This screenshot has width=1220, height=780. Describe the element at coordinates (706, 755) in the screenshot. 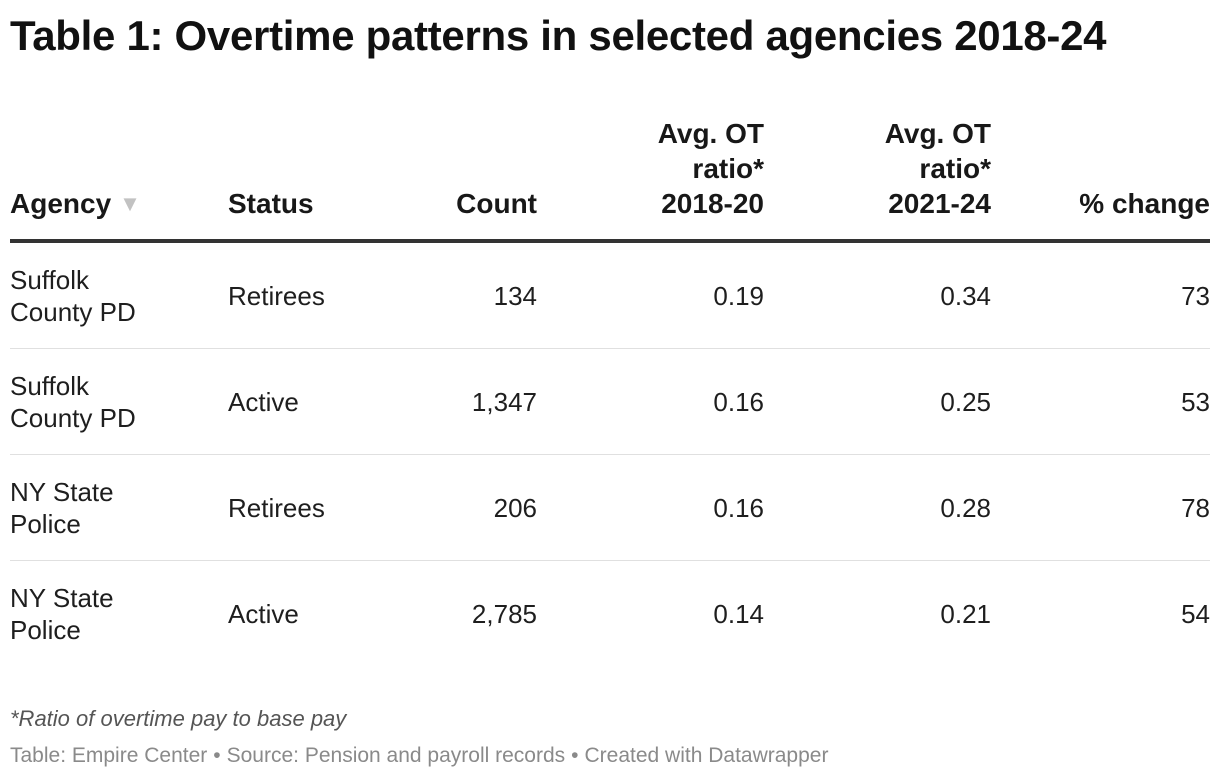

I see `footer-created-with: Created with Datawrapper` at that location.